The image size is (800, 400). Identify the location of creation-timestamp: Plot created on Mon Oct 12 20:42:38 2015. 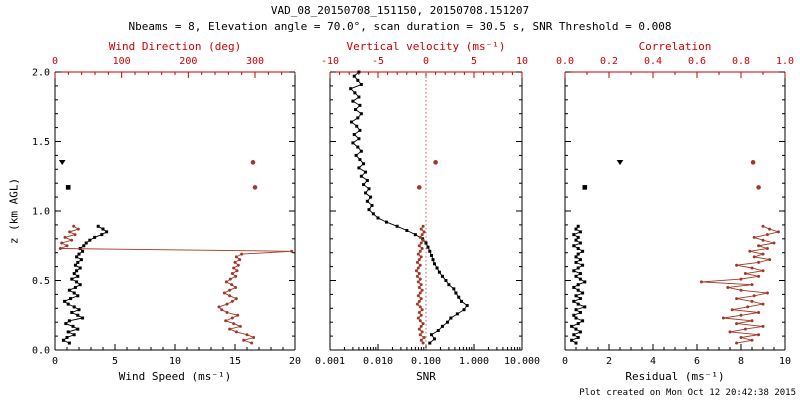
(687, 393).